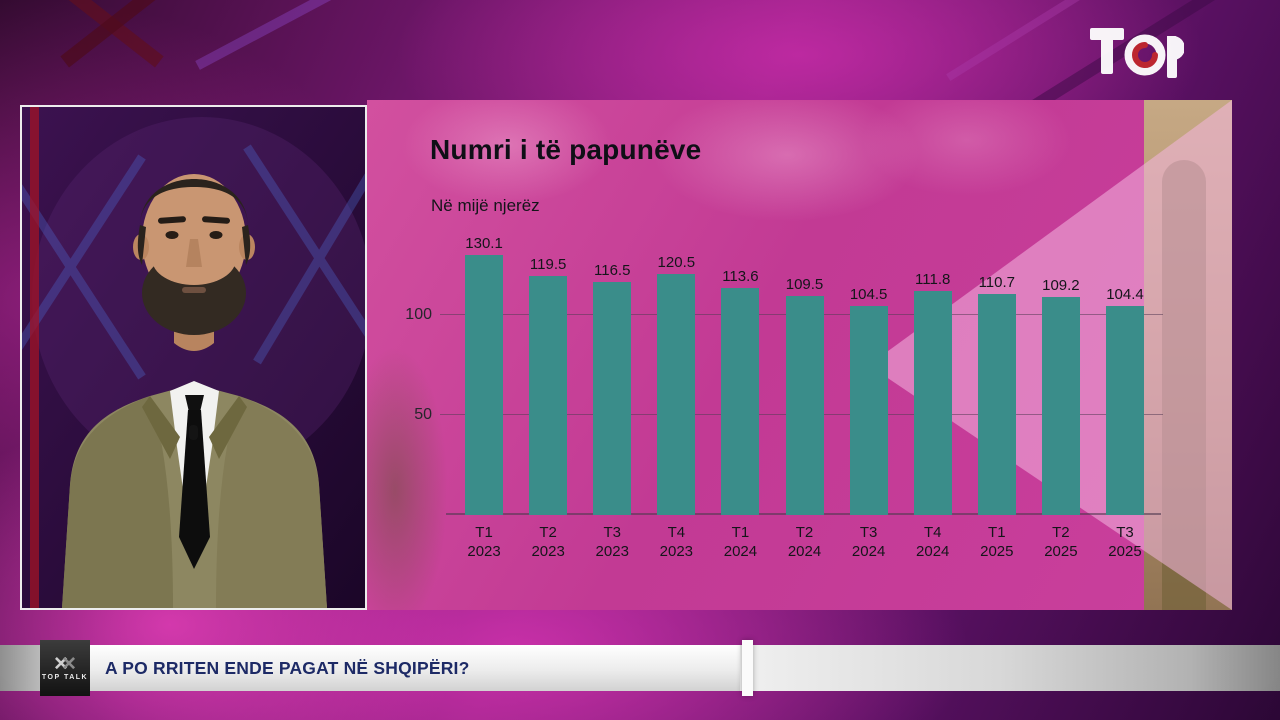  Describe the element at coordinates (485, 205) in the screenshot. I see `chart-subtitle: Në mijë njerëz` at that location.